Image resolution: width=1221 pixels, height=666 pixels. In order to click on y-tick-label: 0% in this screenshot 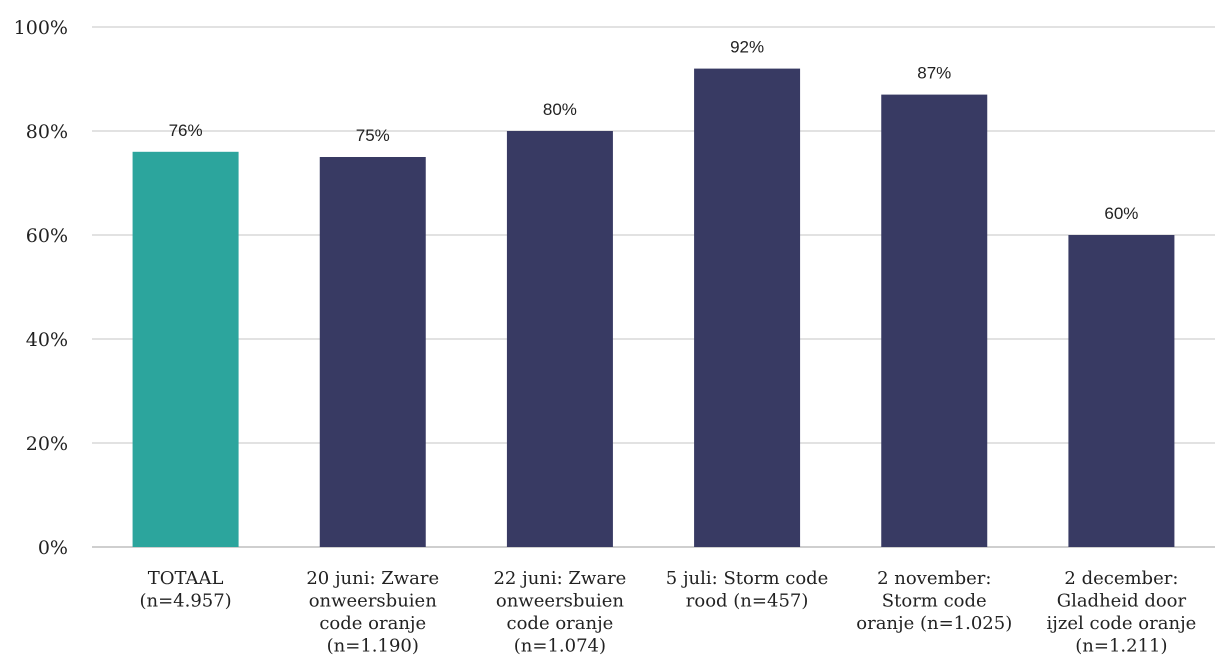, I will do `click(53, 548)`.